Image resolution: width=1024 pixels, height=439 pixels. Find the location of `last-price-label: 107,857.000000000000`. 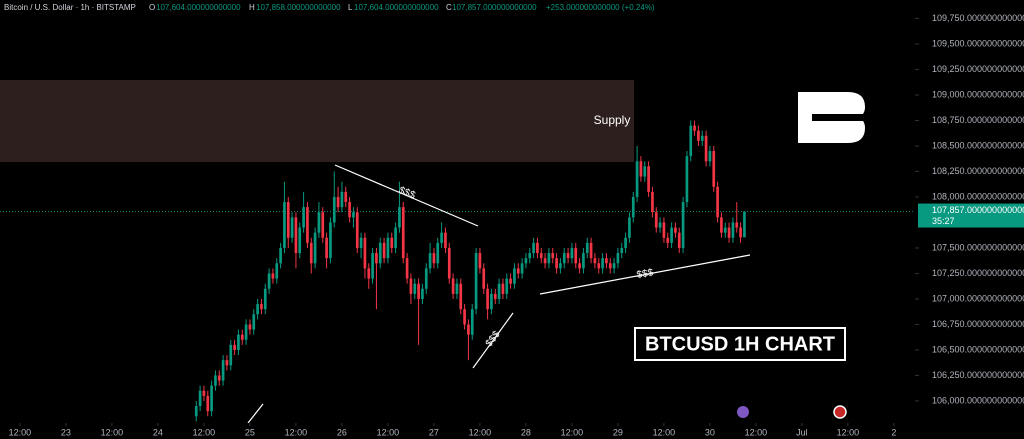

last-price-label: 107,857.000000000000 is located at coordinates (978, 210).